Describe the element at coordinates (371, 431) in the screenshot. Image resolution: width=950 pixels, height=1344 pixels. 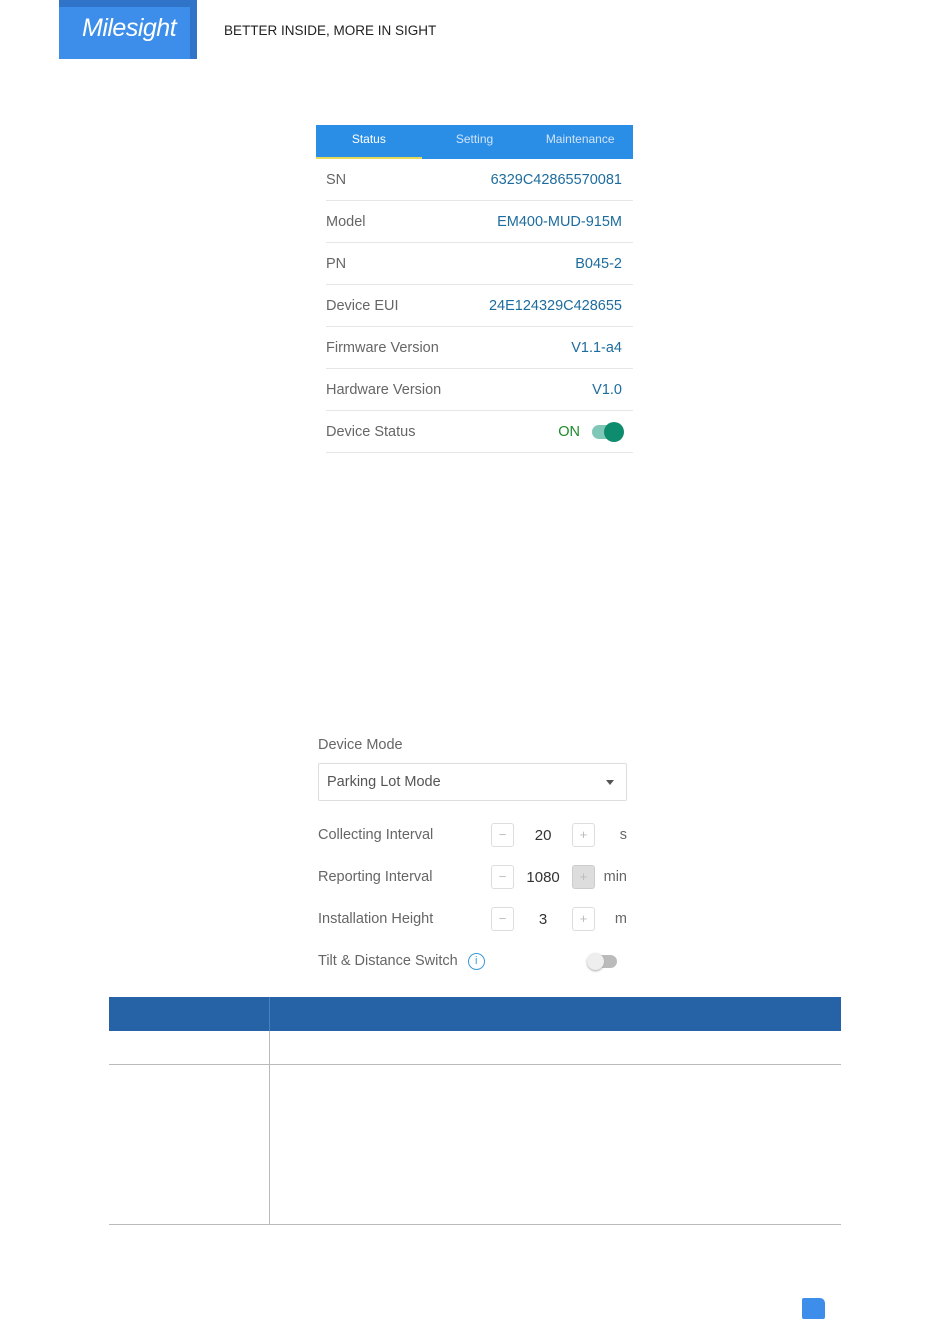
I see `row-key: Device Status` at that location.